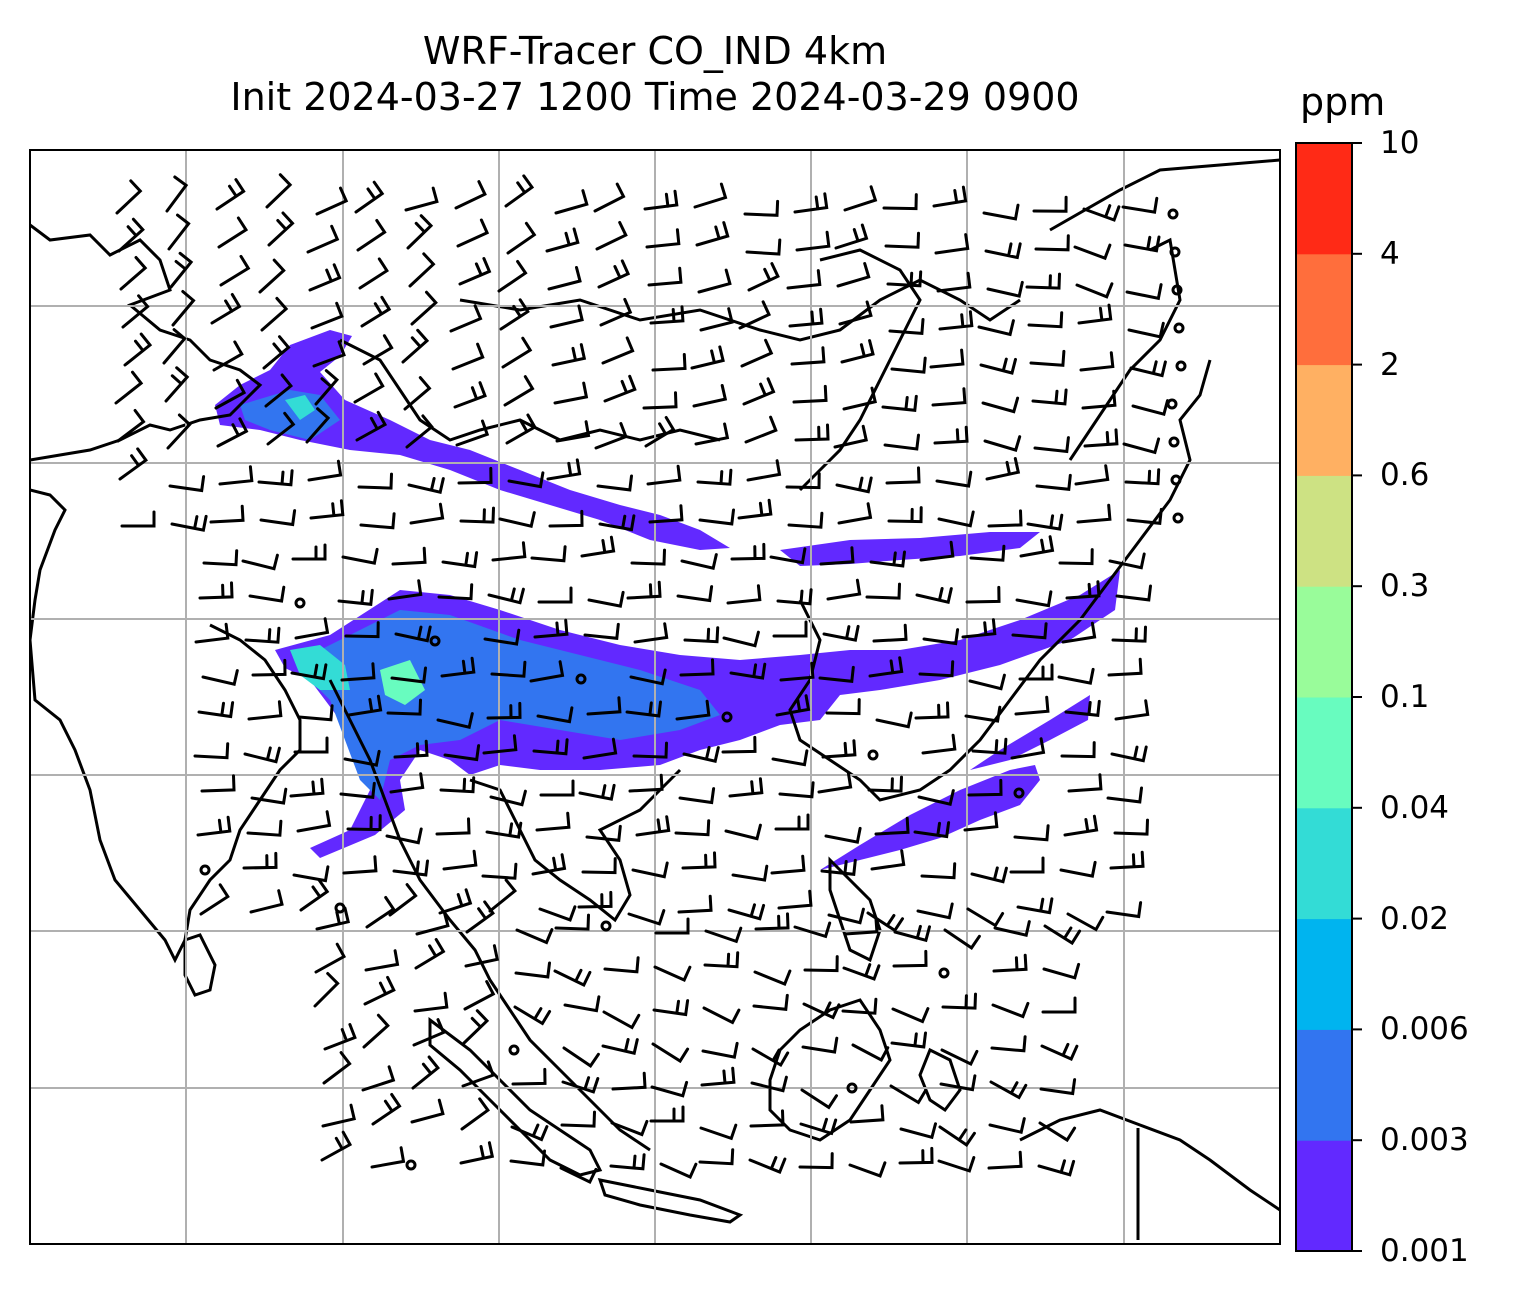 This screenshot has height=1306, width=1528. Describe the element at coordinates (1424, 1029) in the screenshot. I see `colorbar-tick-label: 0.006` at that location.